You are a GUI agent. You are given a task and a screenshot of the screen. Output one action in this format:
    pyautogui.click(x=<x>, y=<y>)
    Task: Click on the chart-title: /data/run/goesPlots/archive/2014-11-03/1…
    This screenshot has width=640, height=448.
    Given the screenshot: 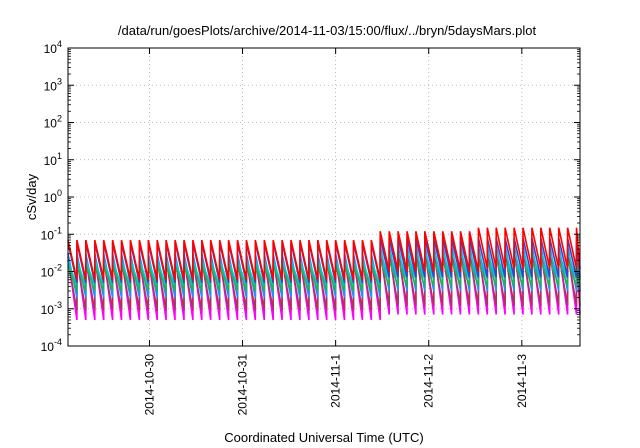 What is the action you would take?
    pyautogui.click(x=327, y=30)
    